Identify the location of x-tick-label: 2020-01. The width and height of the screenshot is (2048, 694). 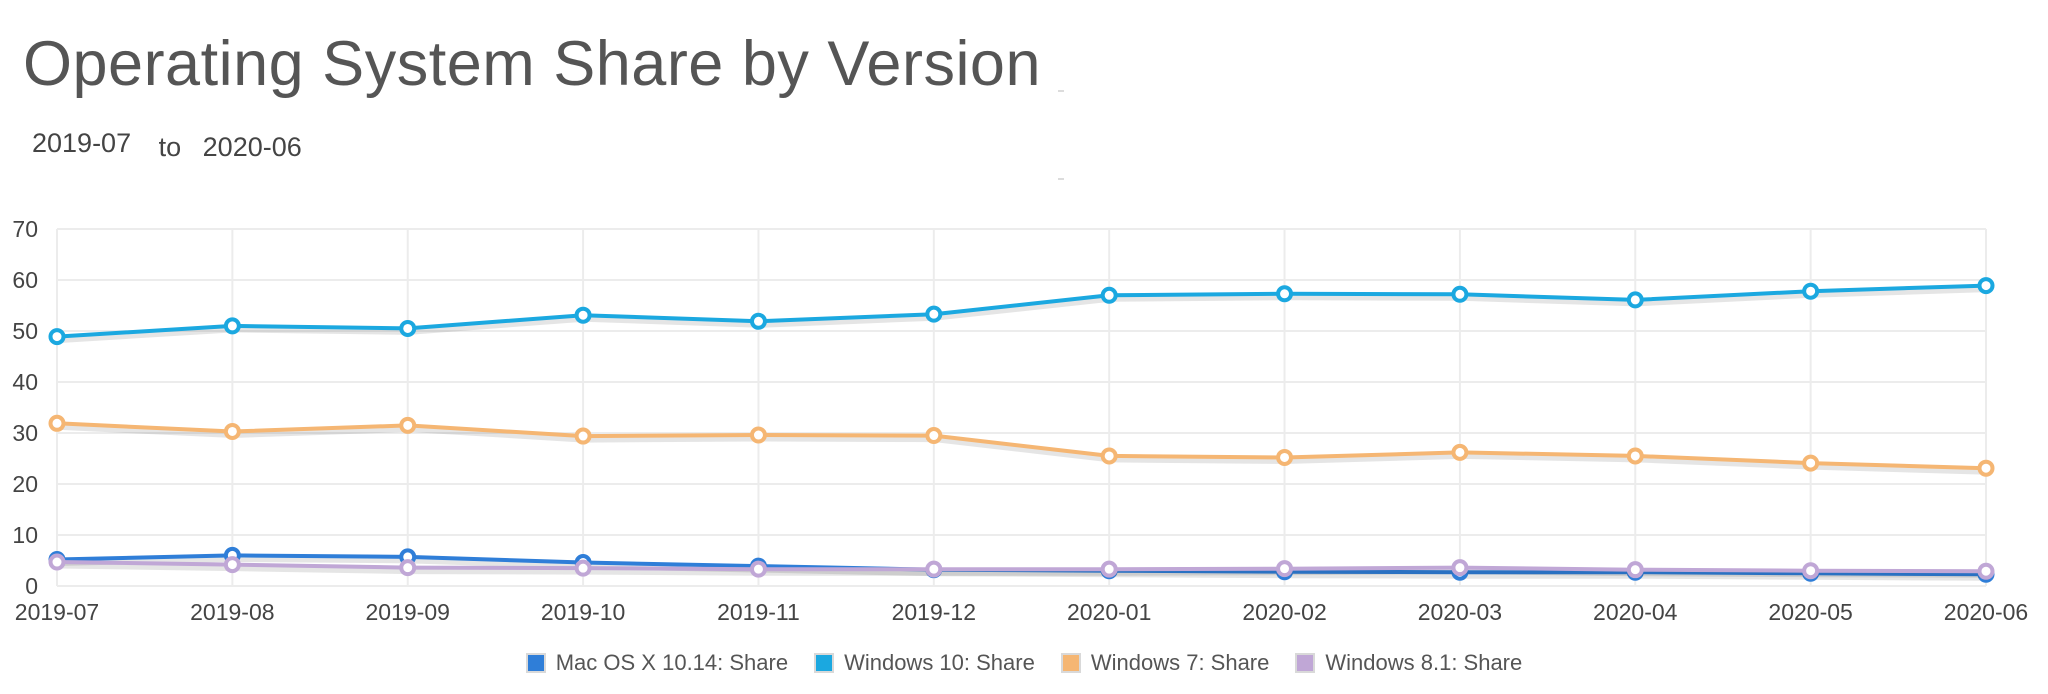
(1109, 612).